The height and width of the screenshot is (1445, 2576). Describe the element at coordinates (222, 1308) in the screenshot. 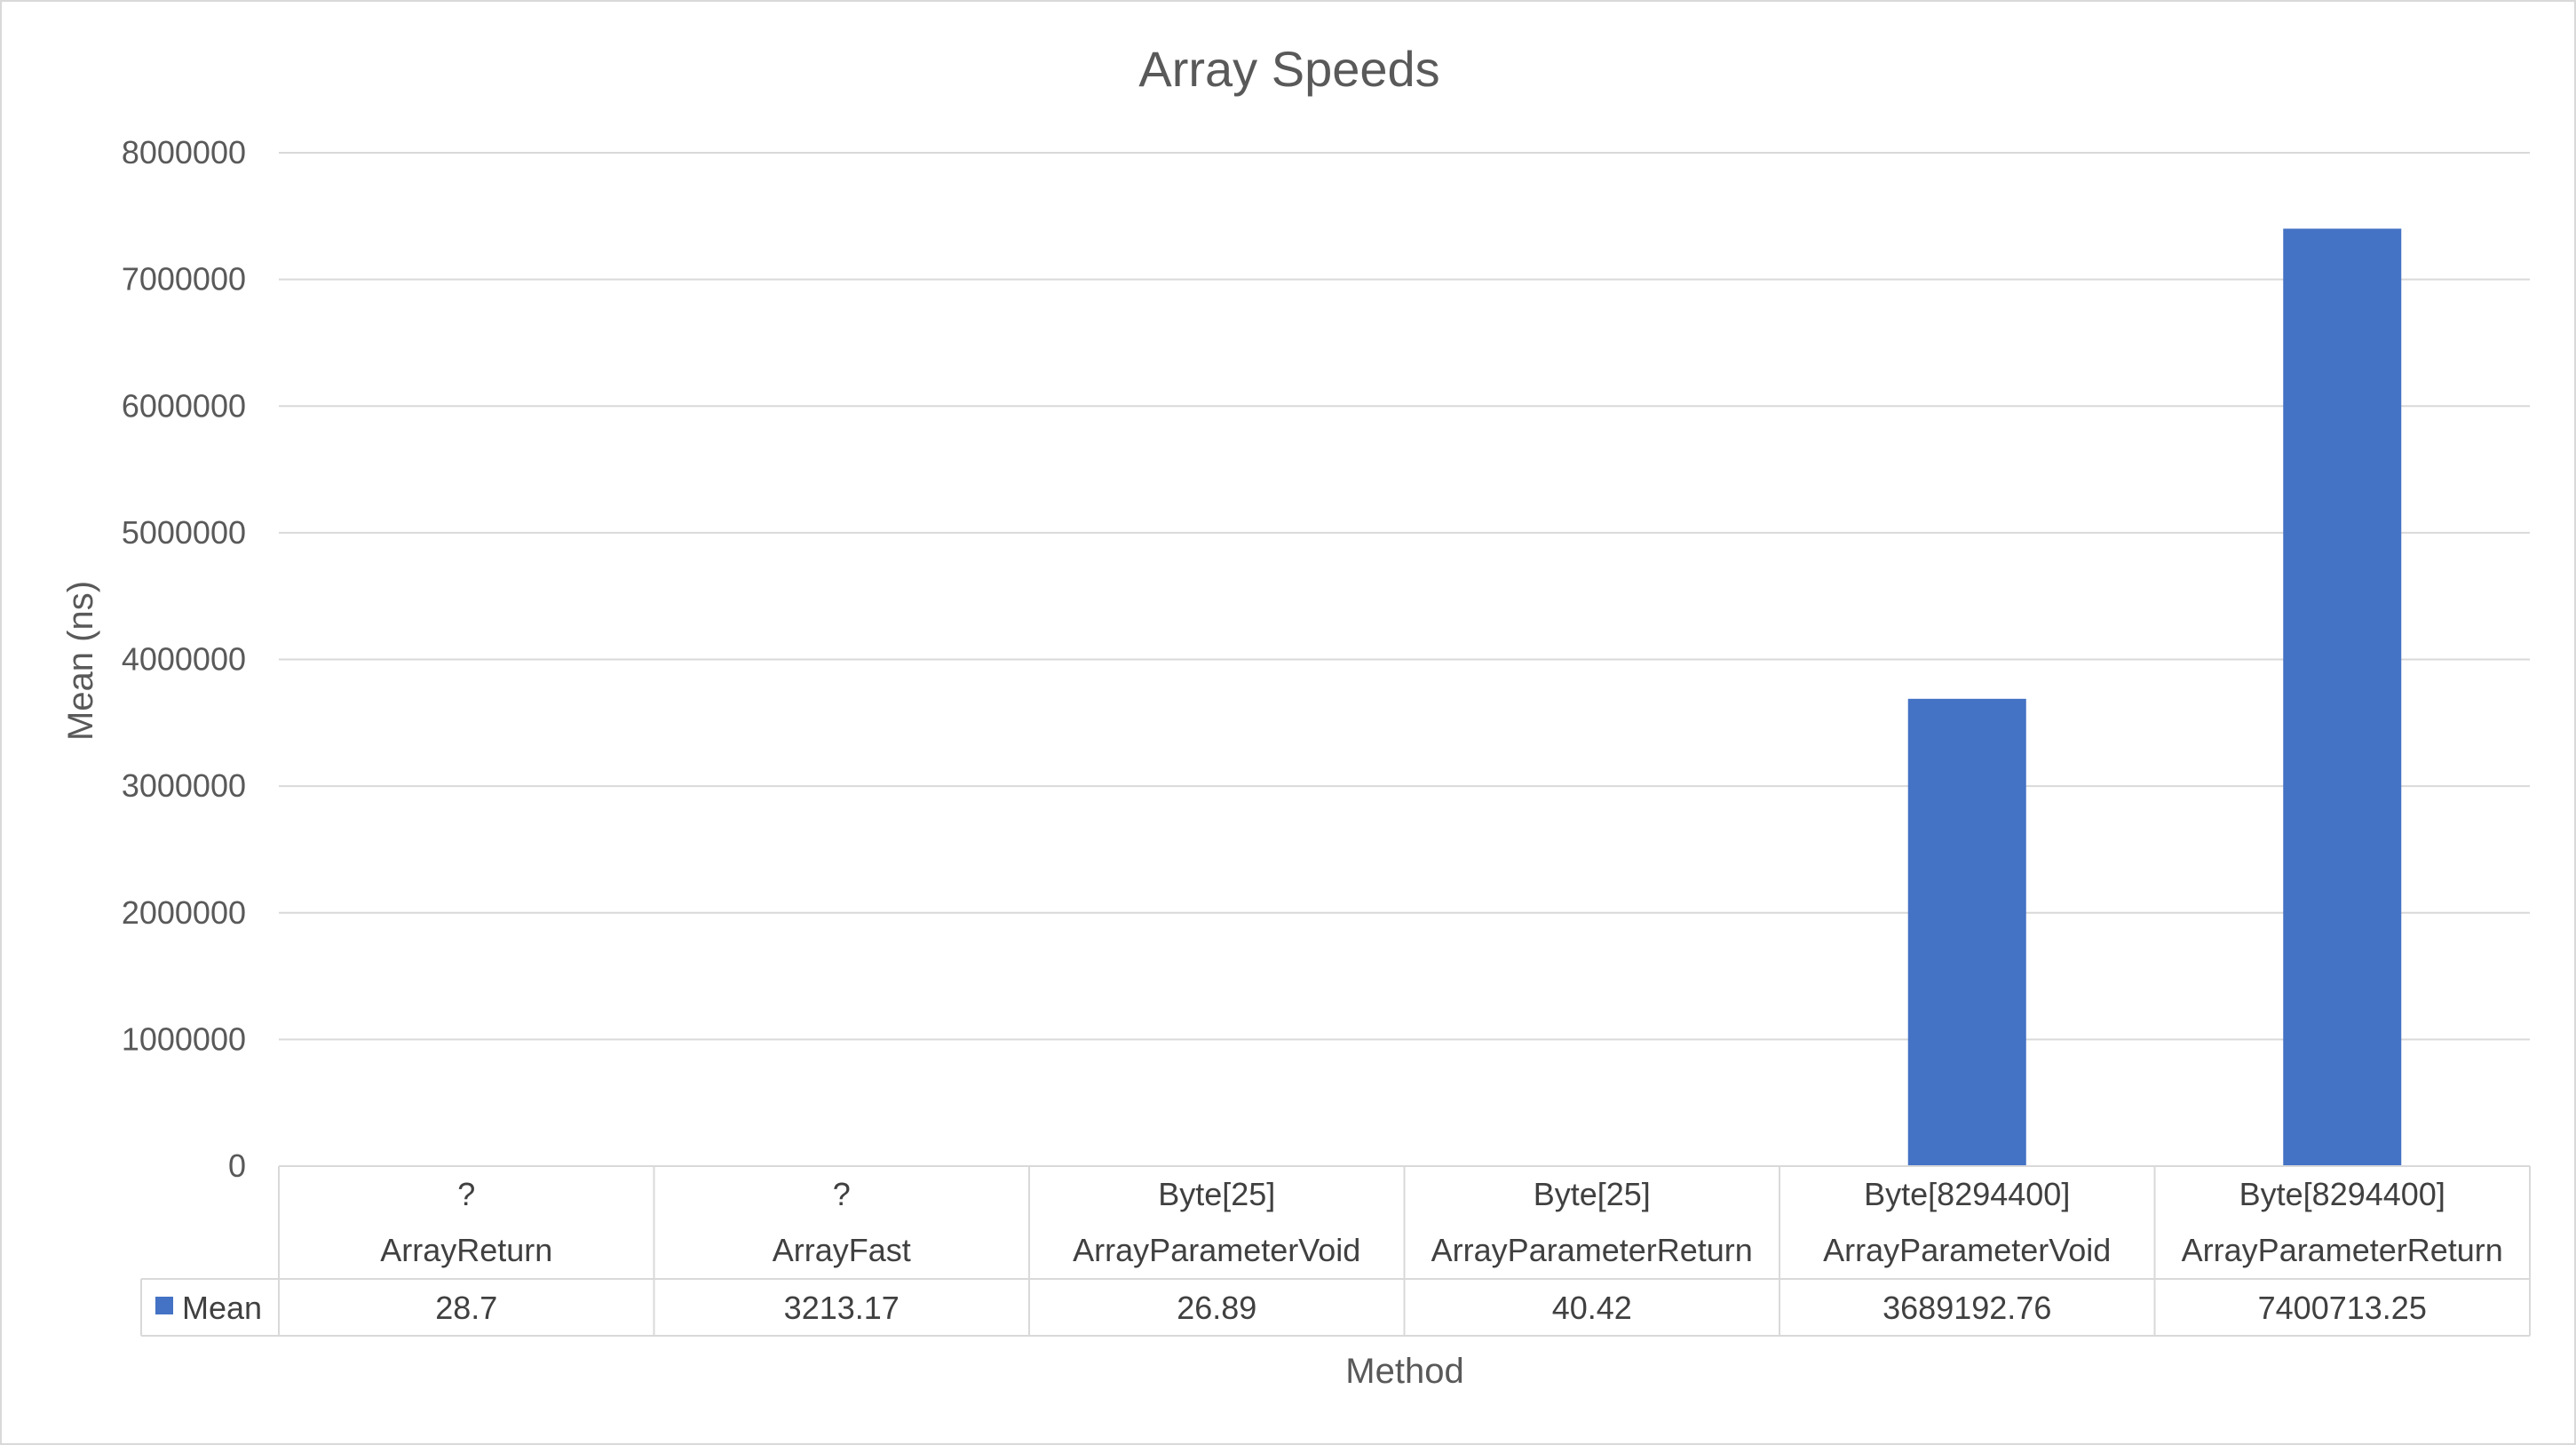

I see `legend-label: Mean` at that location.